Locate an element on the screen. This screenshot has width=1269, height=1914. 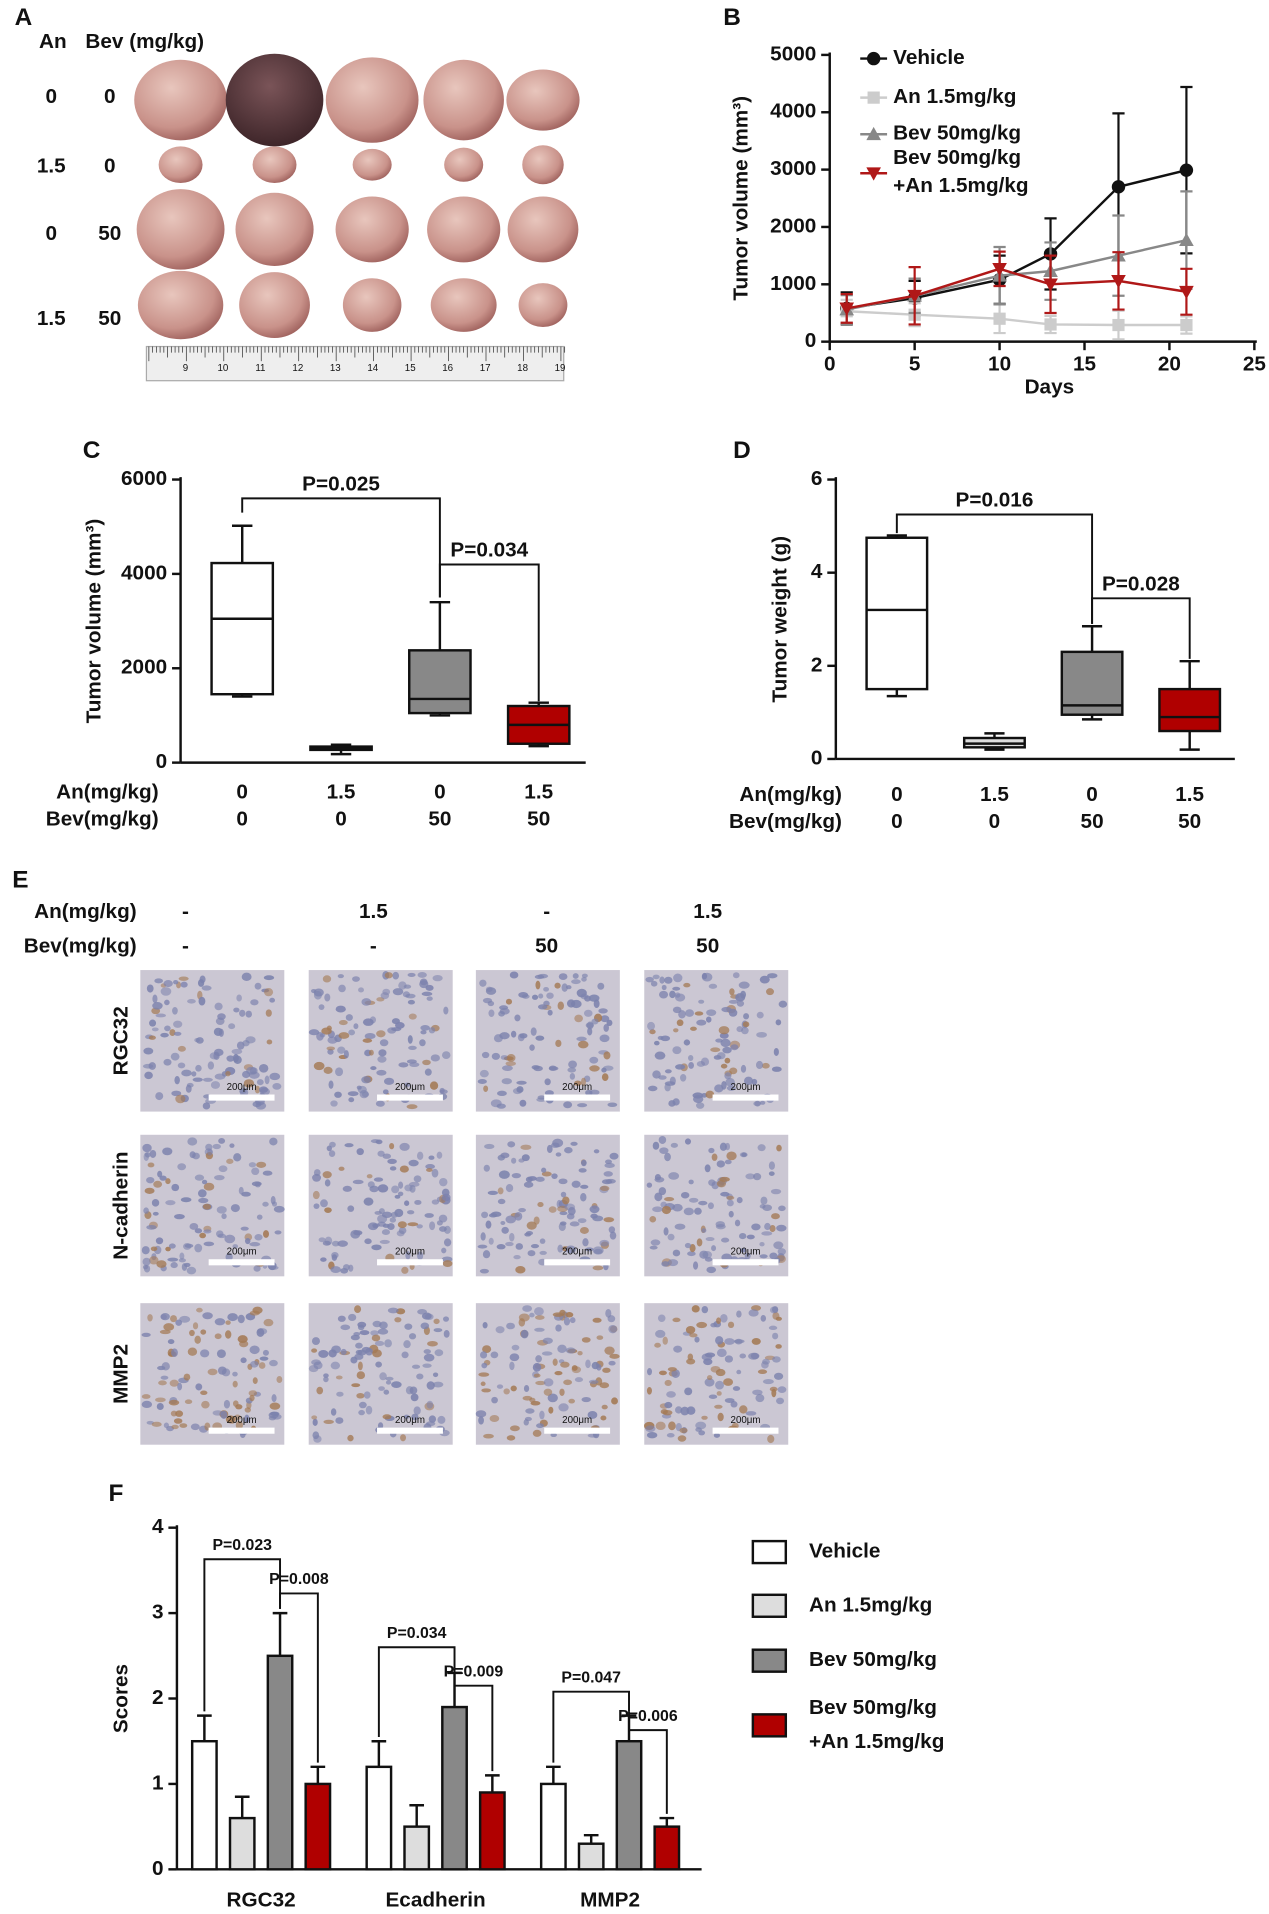
x-tick-label: 0 is located at coordinates (341, 818).